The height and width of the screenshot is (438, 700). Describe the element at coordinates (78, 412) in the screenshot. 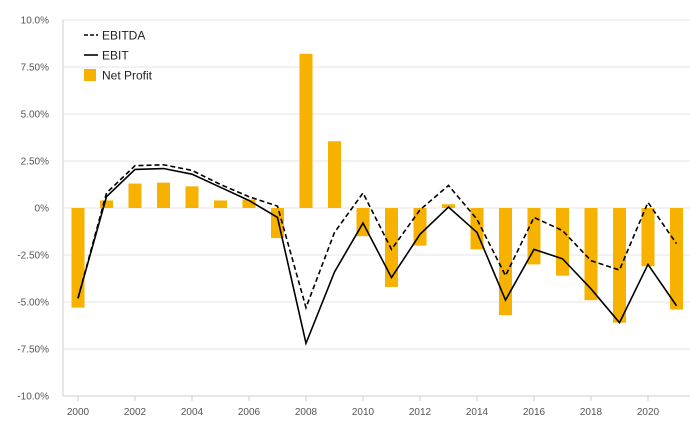

I see `x-tick-label: 2000` at that location.